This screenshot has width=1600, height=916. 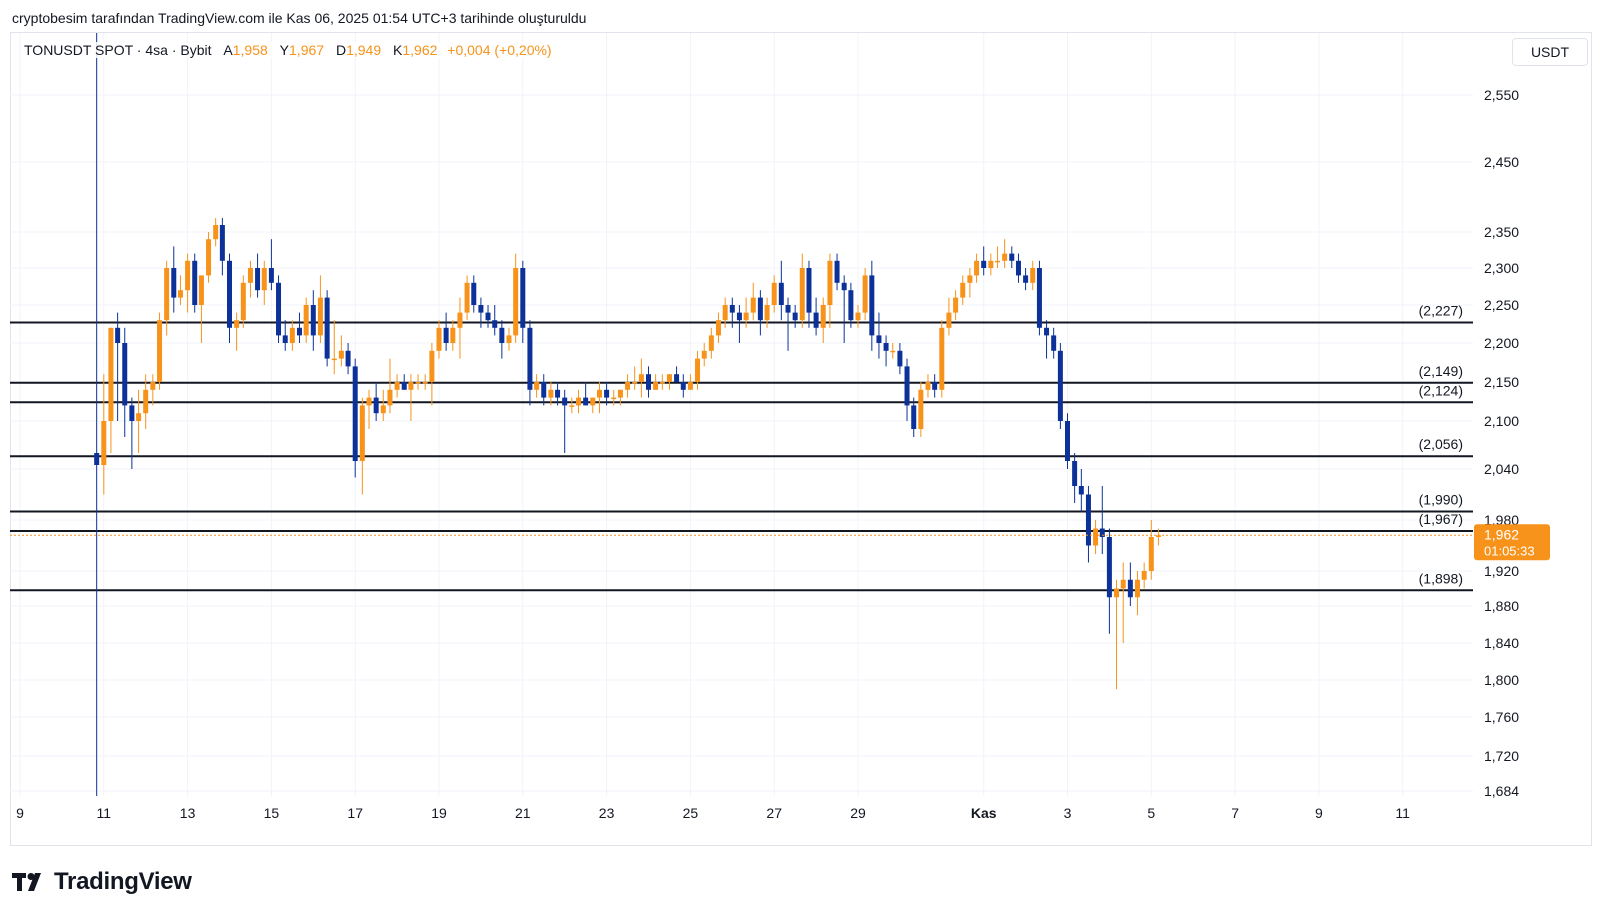 What do you see at coordinates (398, 50) in the screenshot?
I see `close-label: K` at bounding box center [398, 50].